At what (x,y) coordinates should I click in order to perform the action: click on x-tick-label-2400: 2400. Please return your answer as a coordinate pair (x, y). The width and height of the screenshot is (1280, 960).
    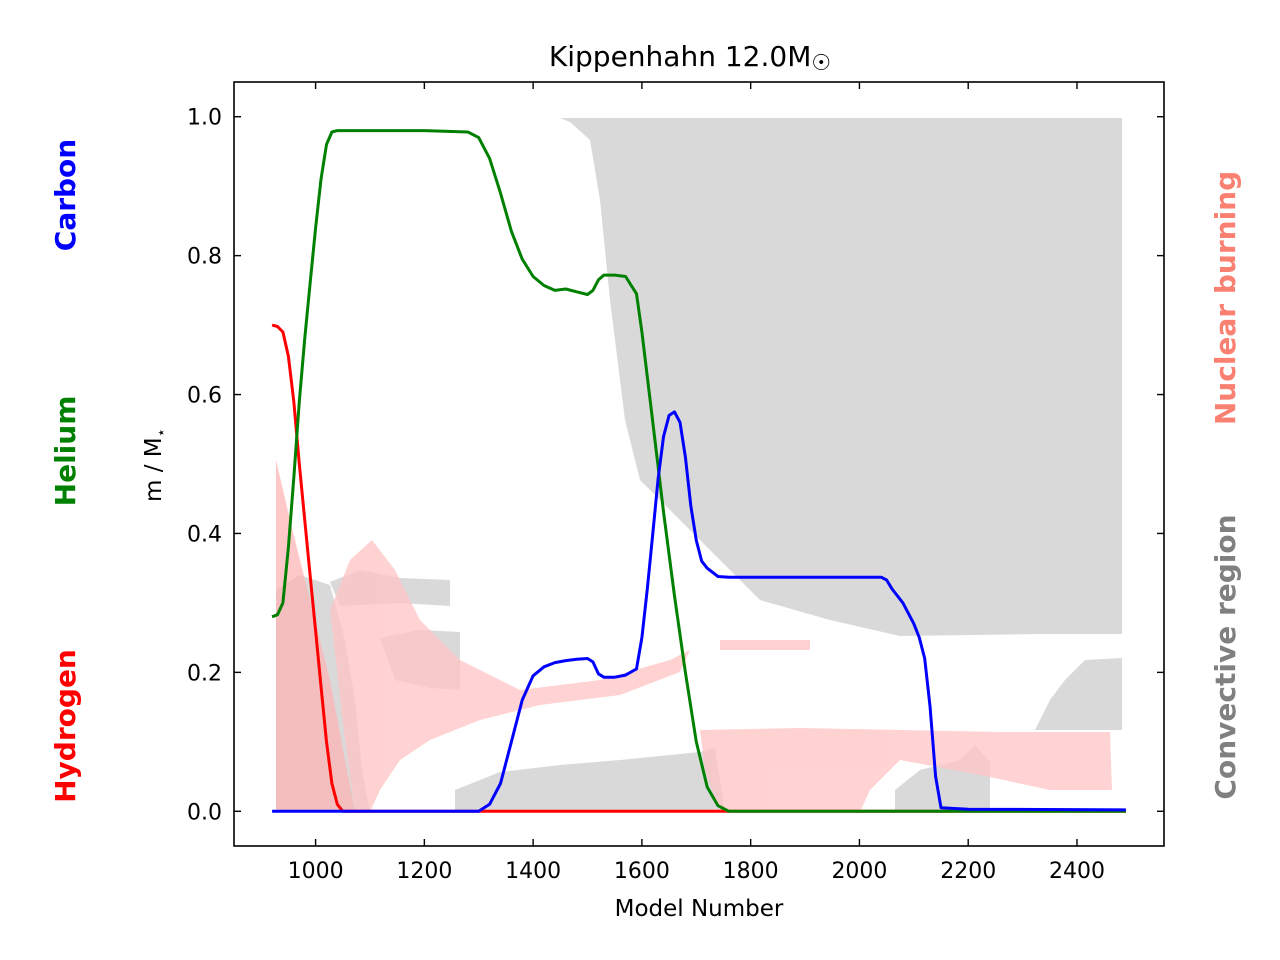
    Looking at the image, I should click on (1077, 871).